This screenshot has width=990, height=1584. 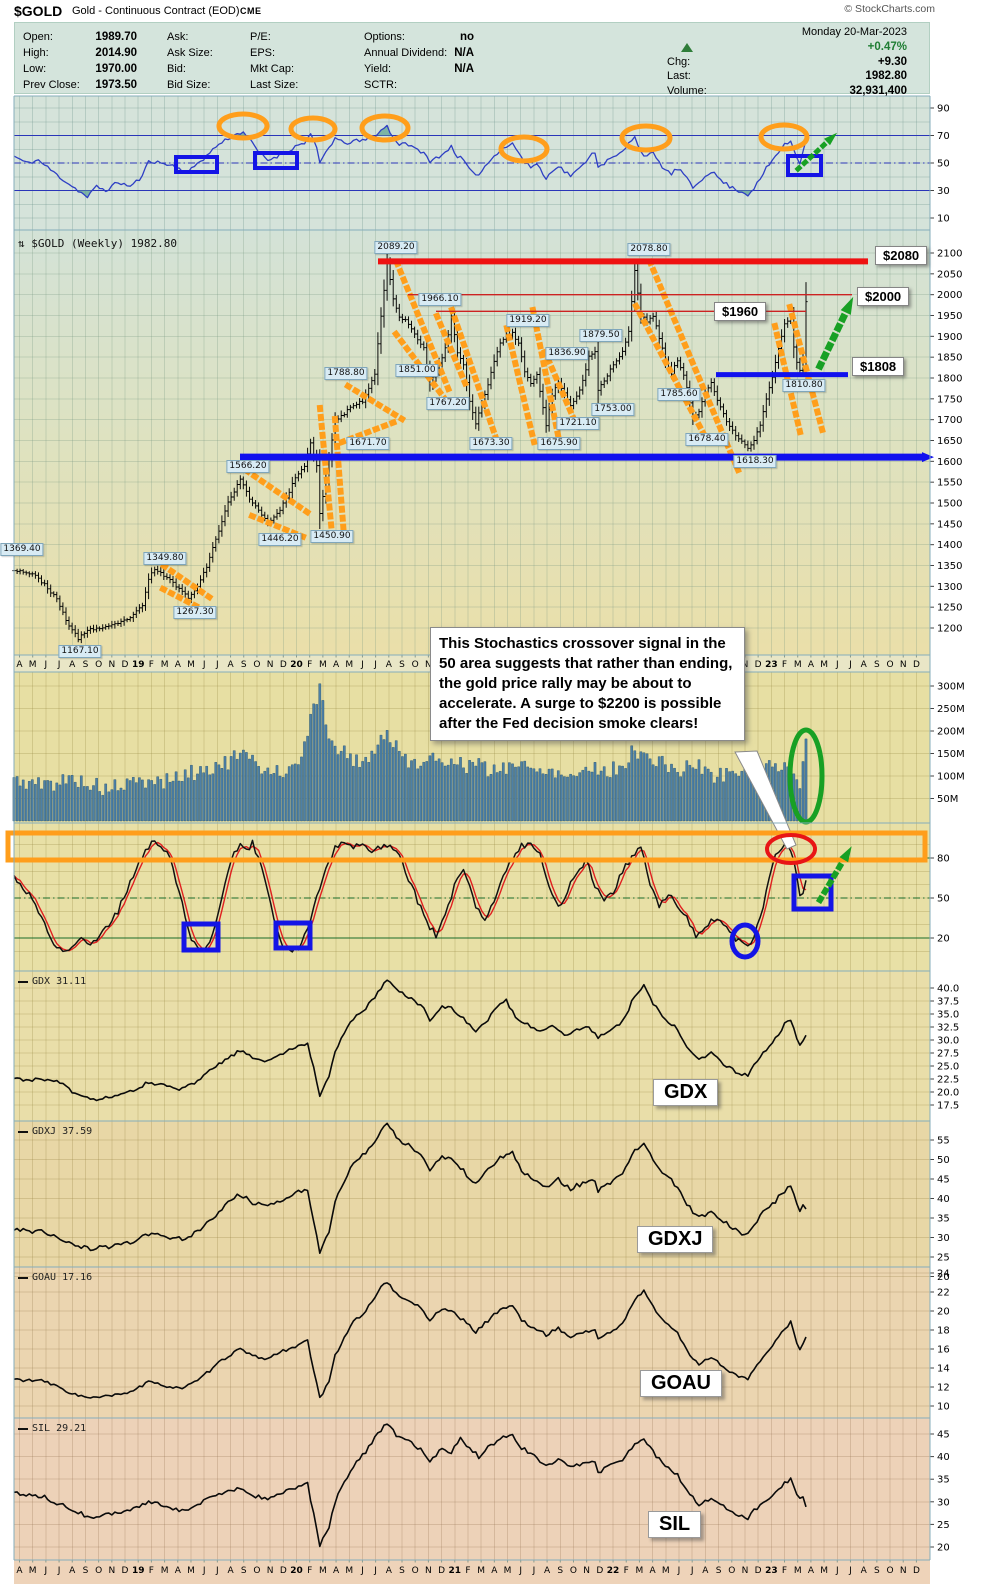 I want to click on chg-value: +9.30, so click(x=892, y=61).